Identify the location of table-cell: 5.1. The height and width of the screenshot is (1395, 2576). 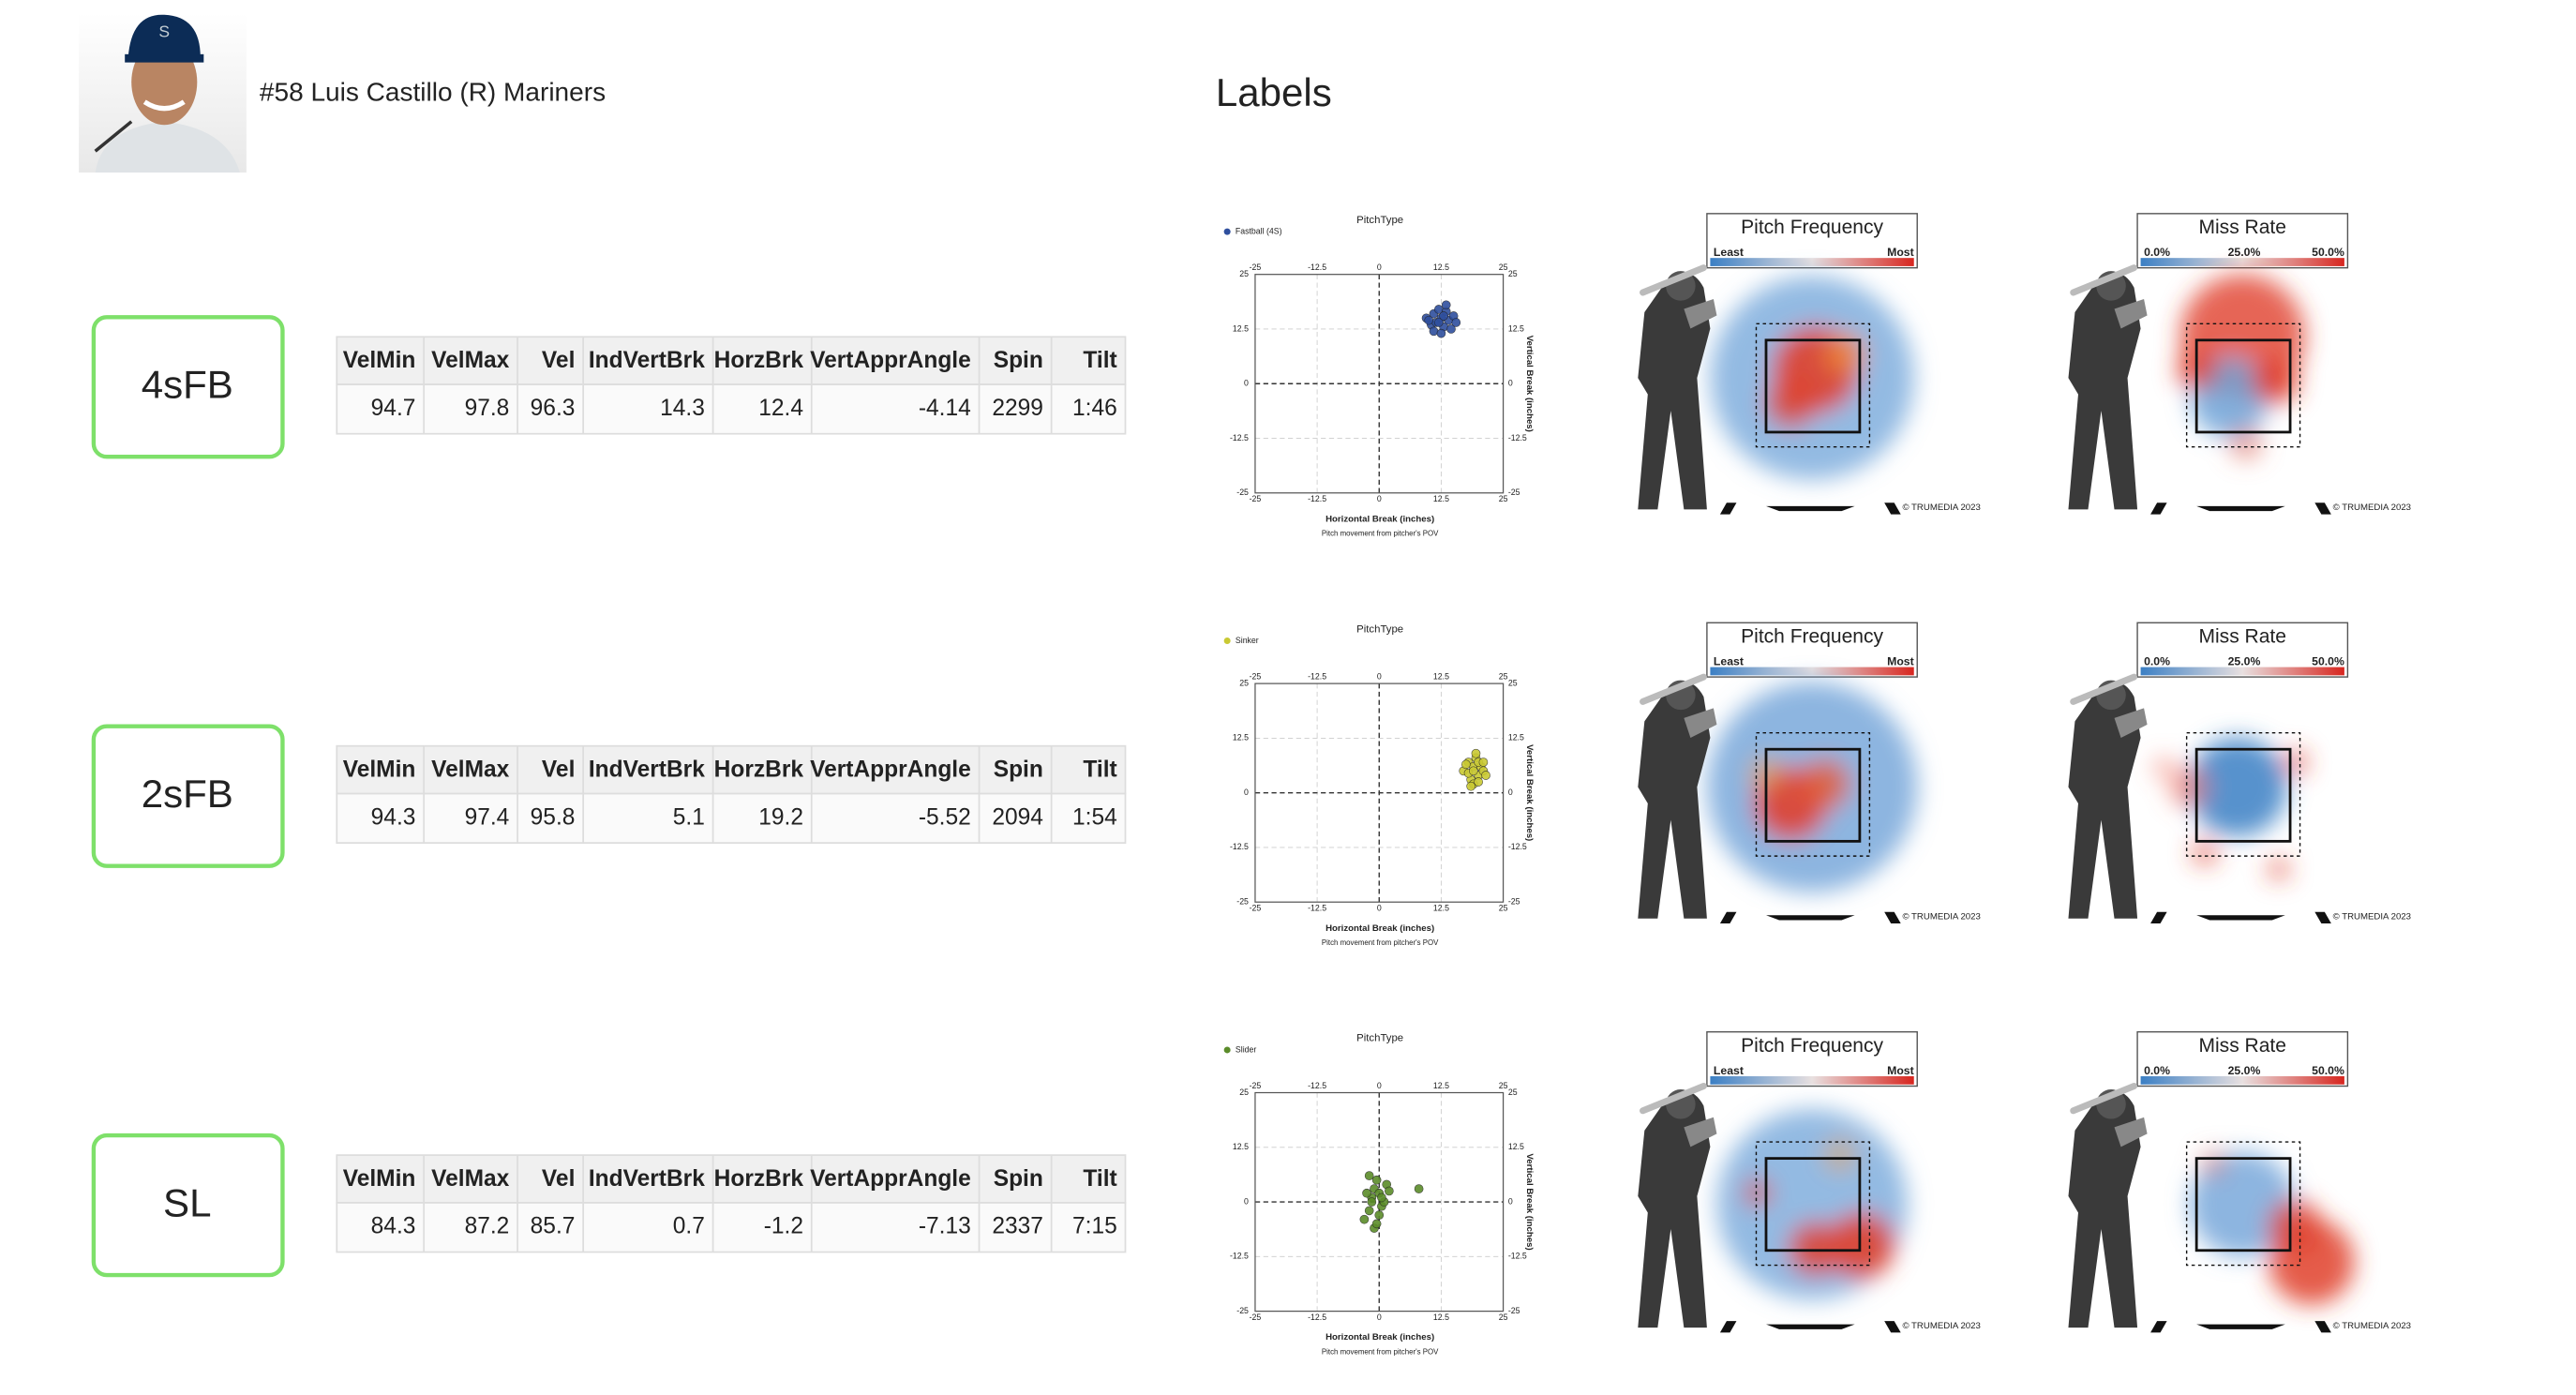
(689, 817).